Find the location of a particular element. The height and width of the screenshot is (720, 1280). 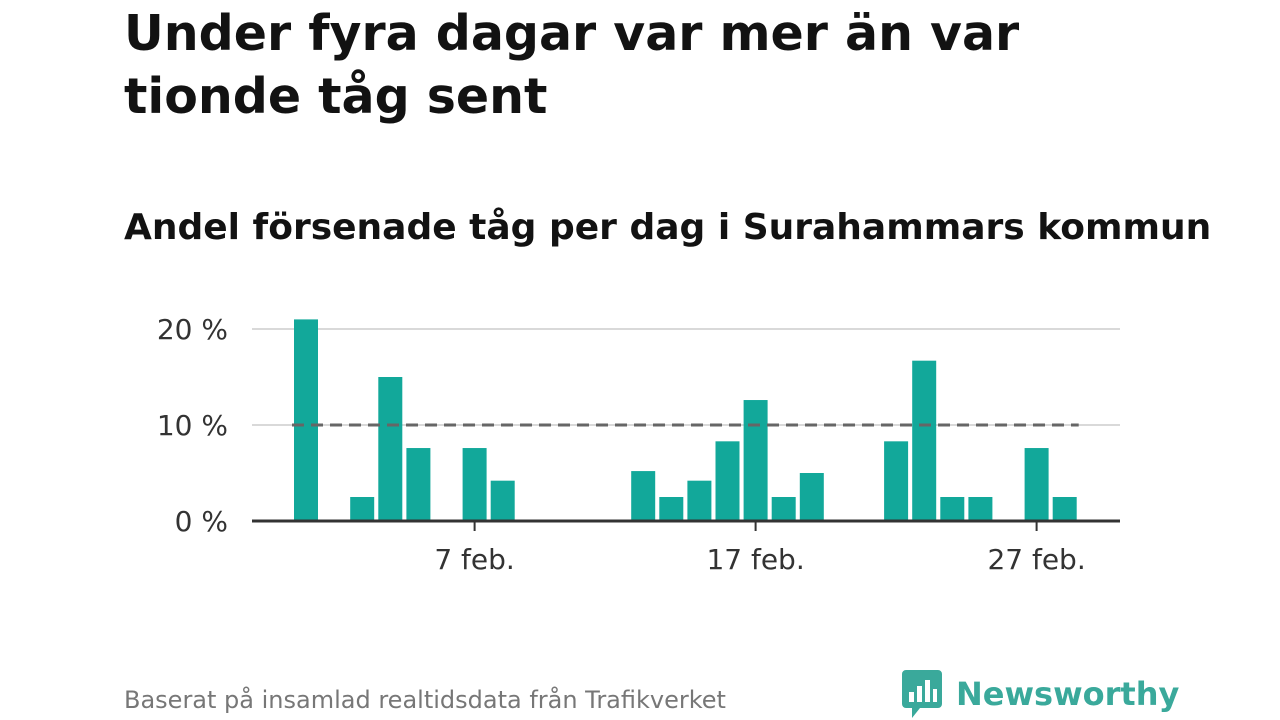

x-tick-label: 17 feb. is located at coordinates (755, 559).